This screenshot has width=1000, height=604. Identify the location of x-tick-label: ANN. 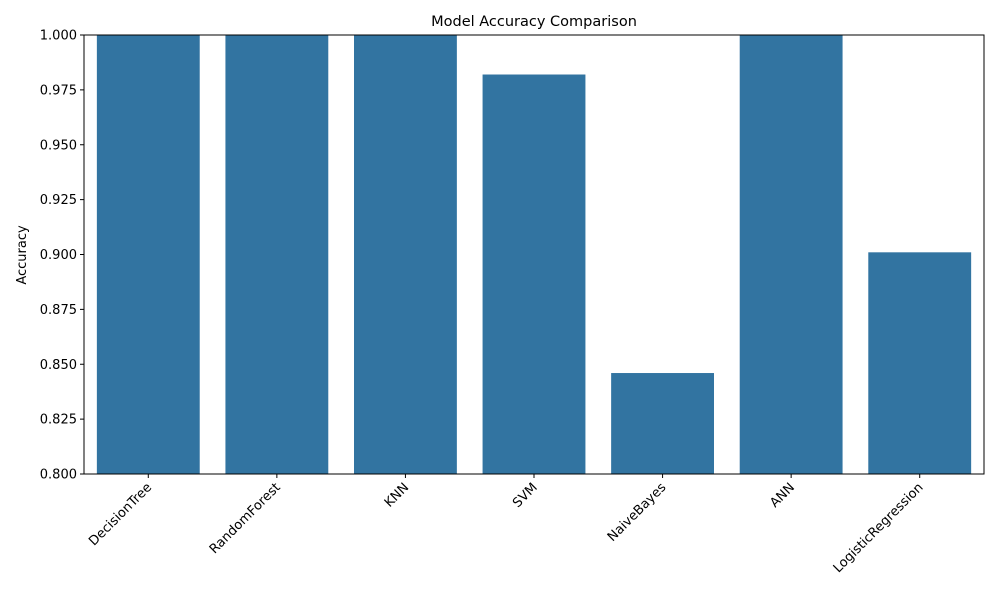
(782, 495).